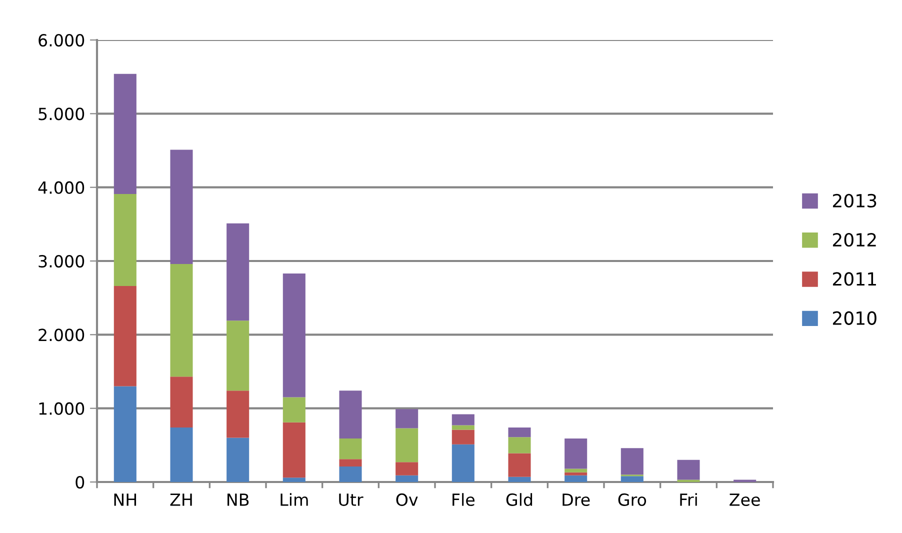 The image size is (902, 533). I want to click on x-tick-label: Ov, so click(407, 499).